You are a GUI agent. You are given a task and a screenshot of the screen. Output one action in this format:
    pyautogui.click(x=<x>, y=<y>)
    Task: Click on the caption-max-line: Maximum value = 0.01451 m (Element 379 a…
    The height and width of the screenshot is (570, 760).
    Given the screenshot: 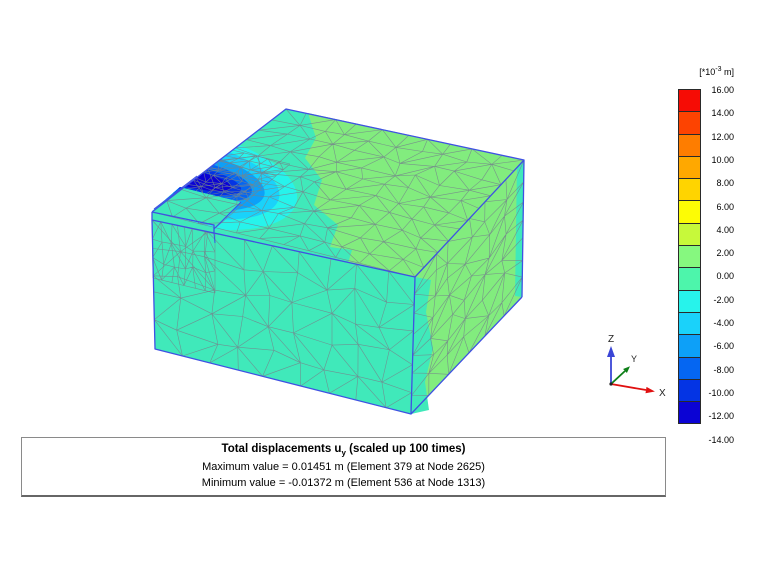 What is the action you would take?
    pyautogui.click(x=343, y=467)
    